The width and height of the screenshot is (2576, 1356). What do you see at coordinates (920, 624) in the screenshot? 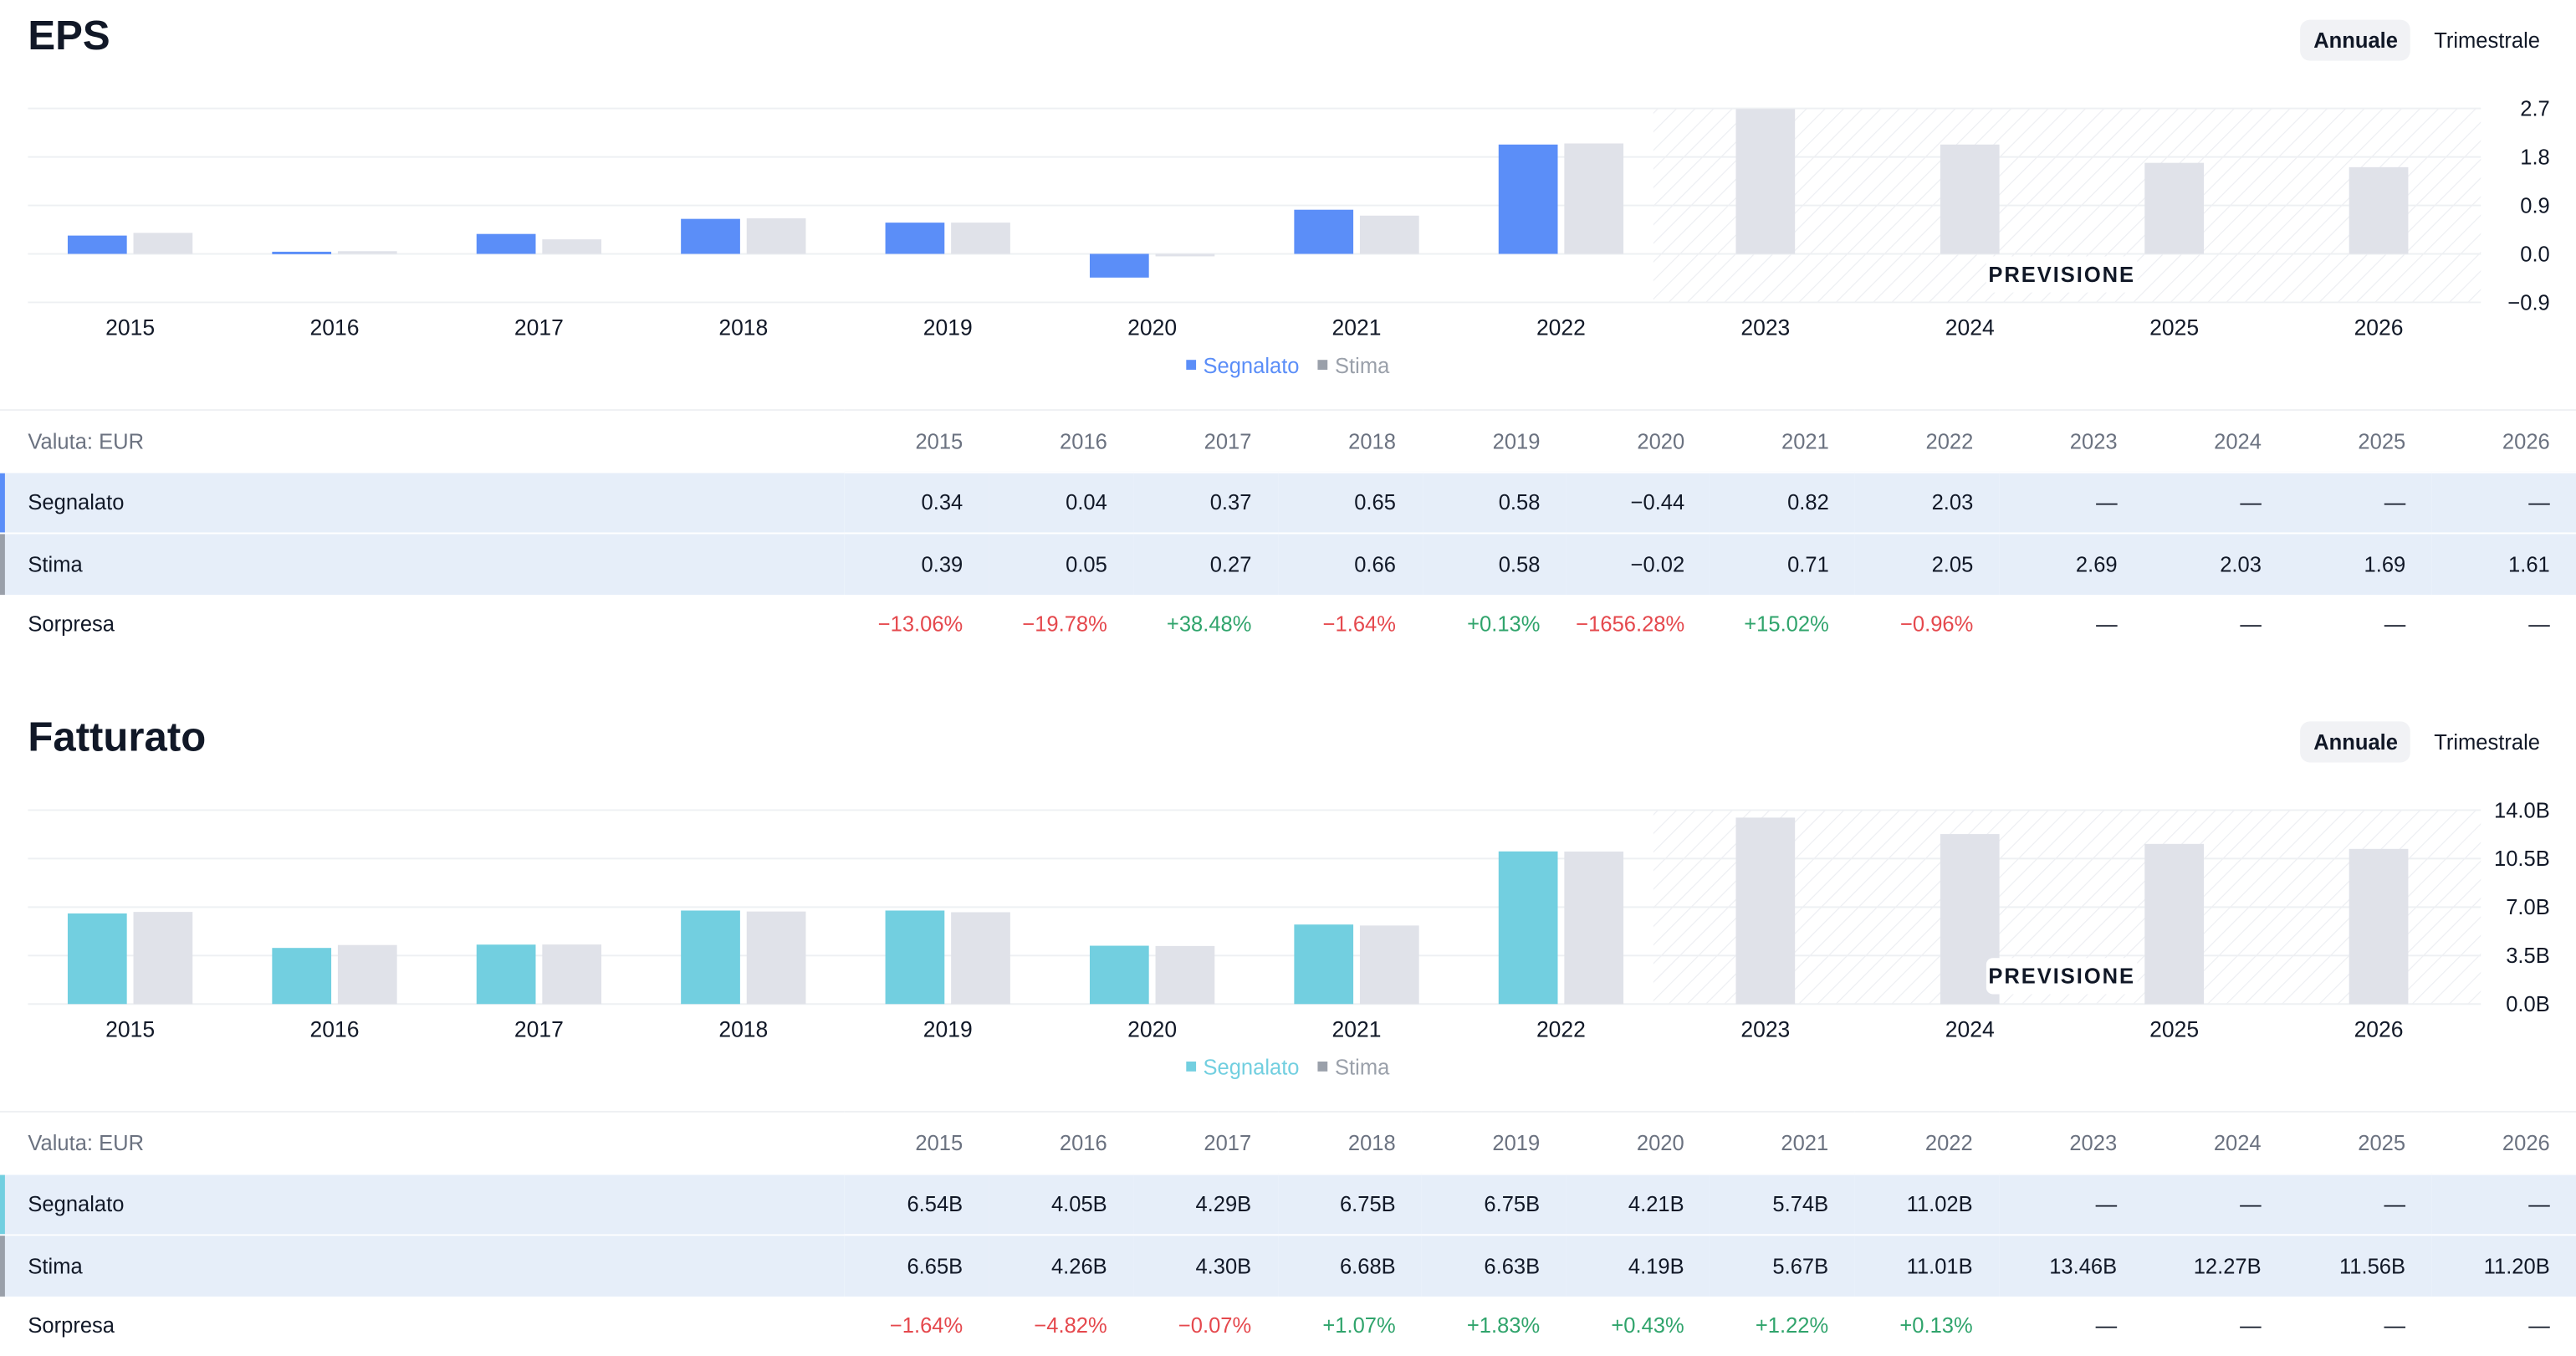
I see `surprise-cell: −13.06%` at bounding box center [920, 624].